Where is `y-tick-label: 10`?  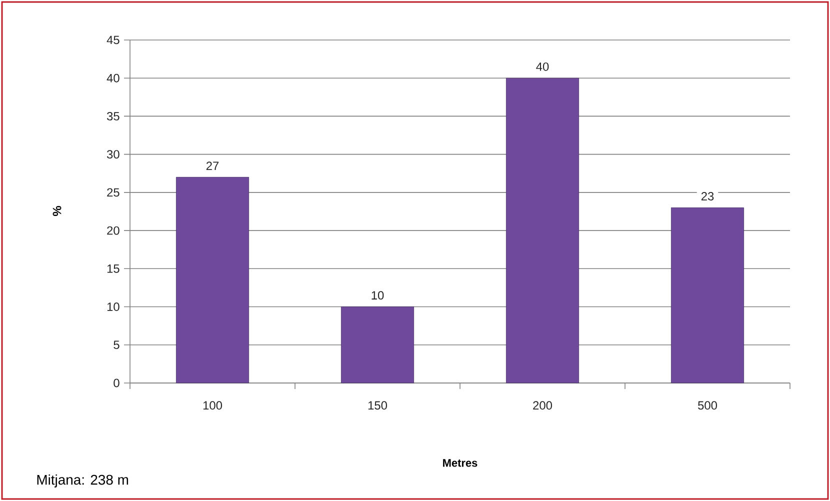 y-tick-label: 10 is located at coordinates (113, 306).